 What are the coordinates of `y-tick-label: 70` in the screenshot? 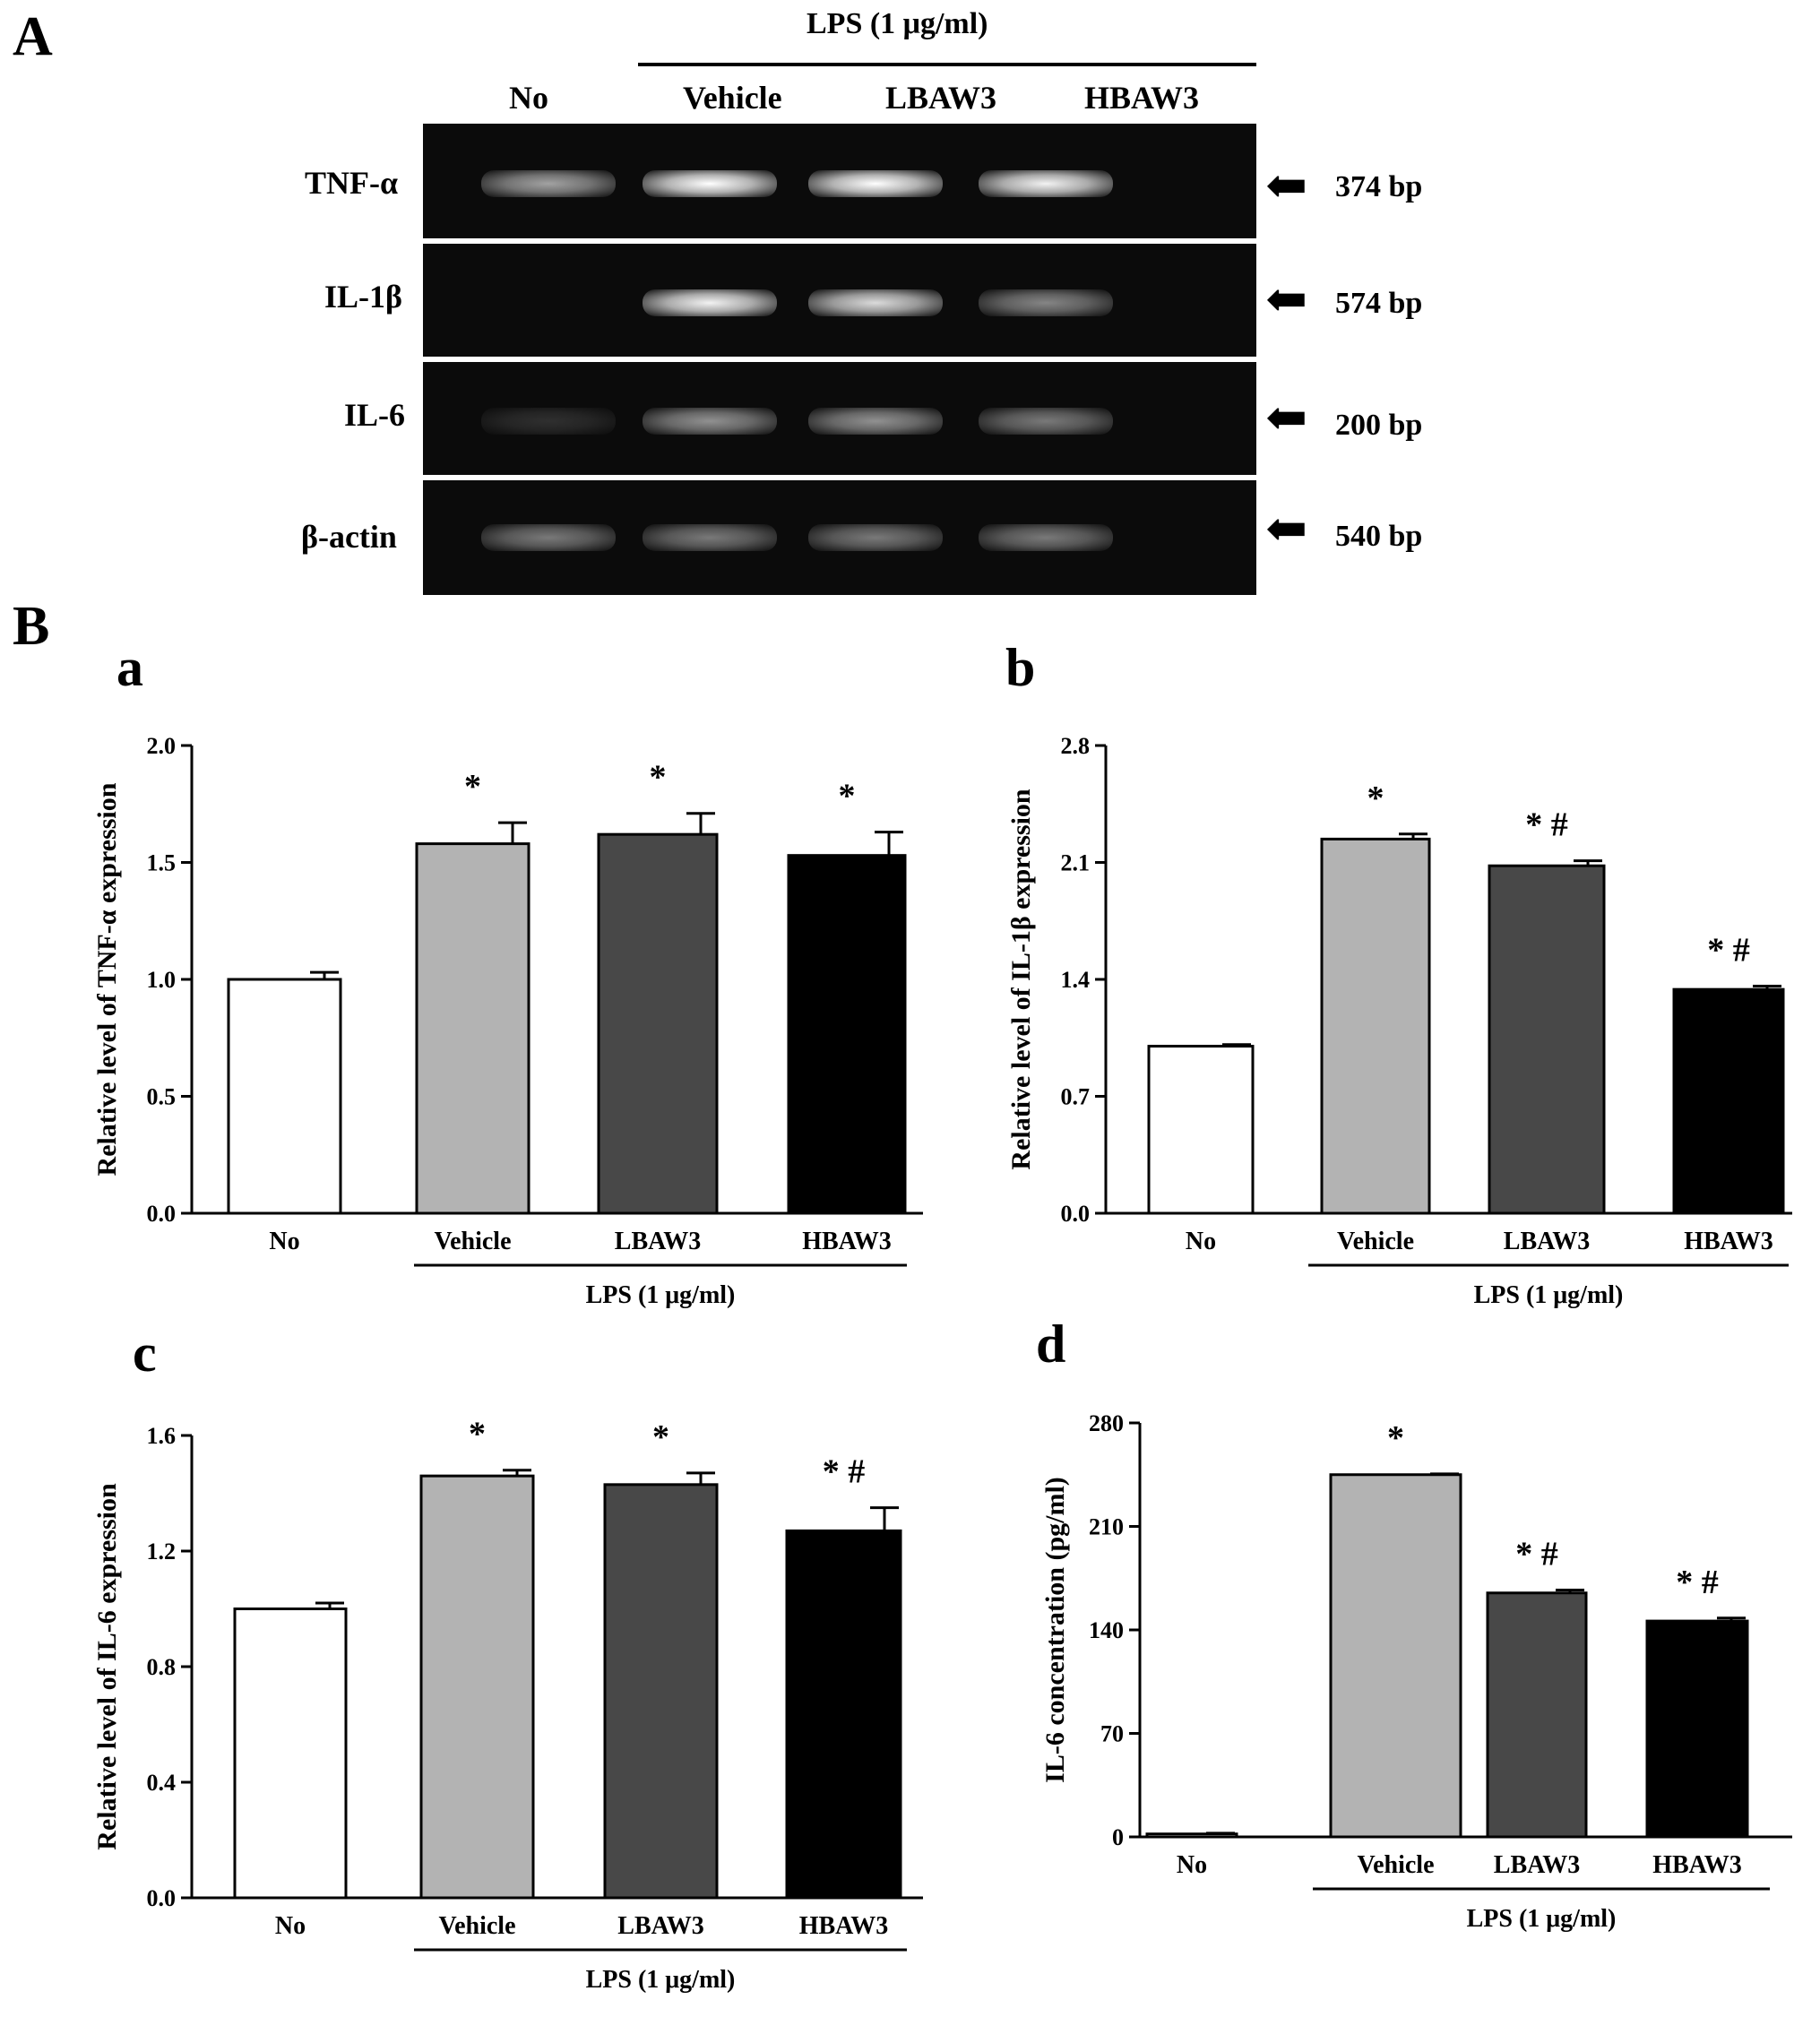 It's located at (1112, 1734).